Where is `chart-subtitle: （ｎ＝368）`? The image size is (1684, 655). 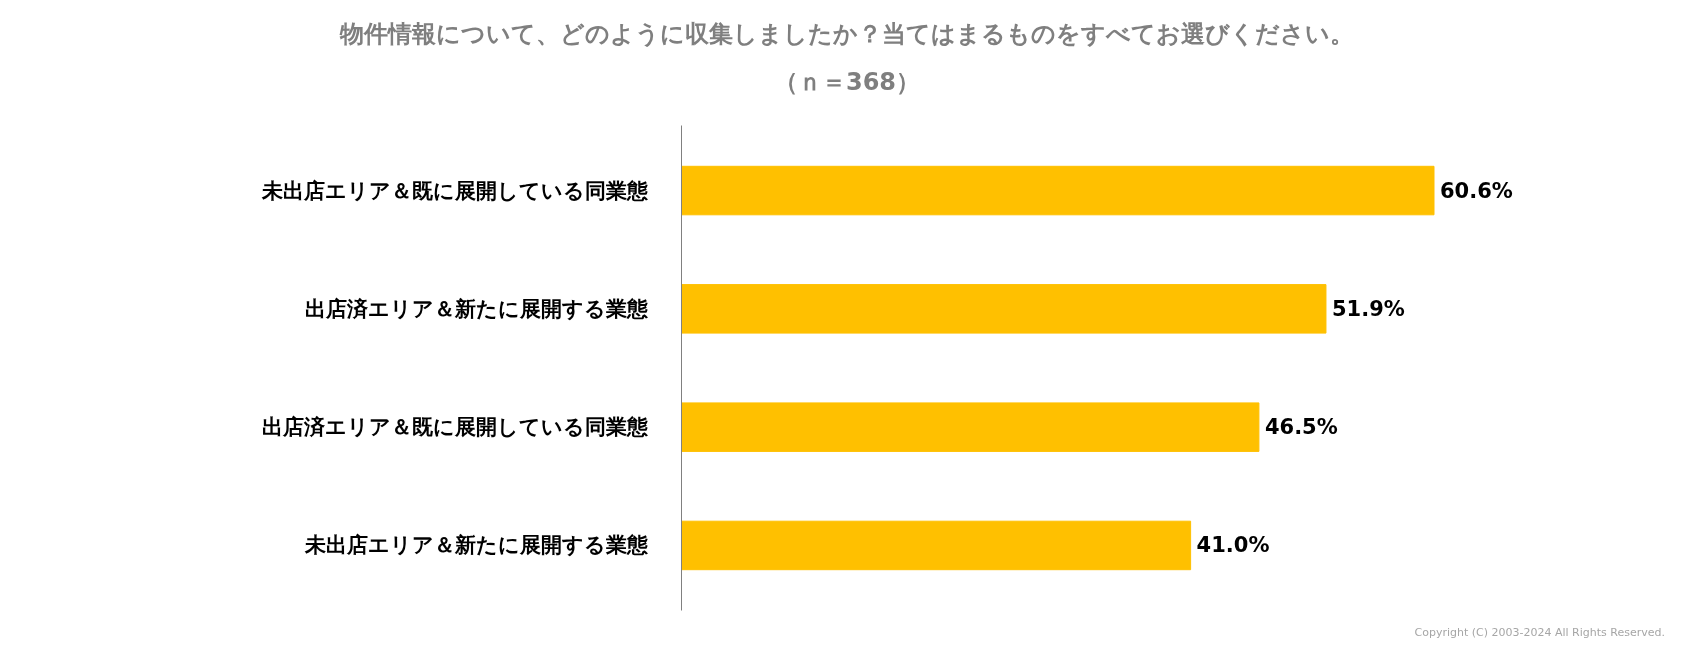
chart-subtitle: （ｎ＝368） is located at coordinates (847, 82).